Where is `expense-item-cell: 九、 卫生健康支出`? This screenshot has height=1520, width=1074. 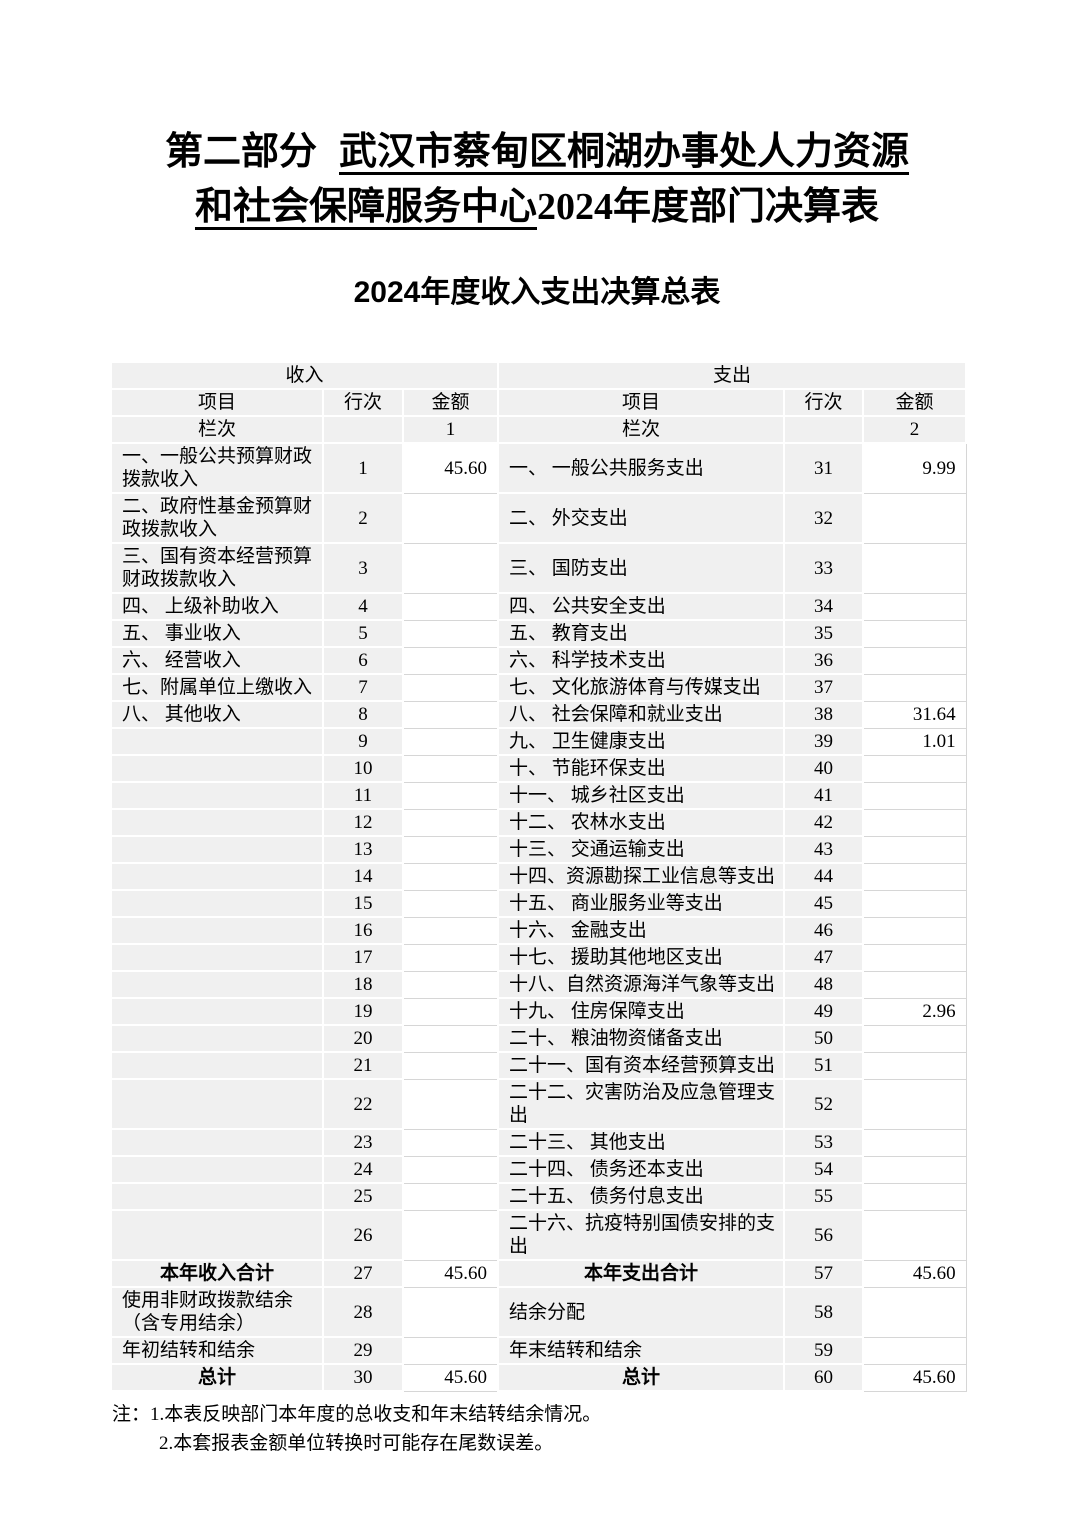
expense-item-cell: 九、 卫生健康支出 is located at coordinates (641, 741).